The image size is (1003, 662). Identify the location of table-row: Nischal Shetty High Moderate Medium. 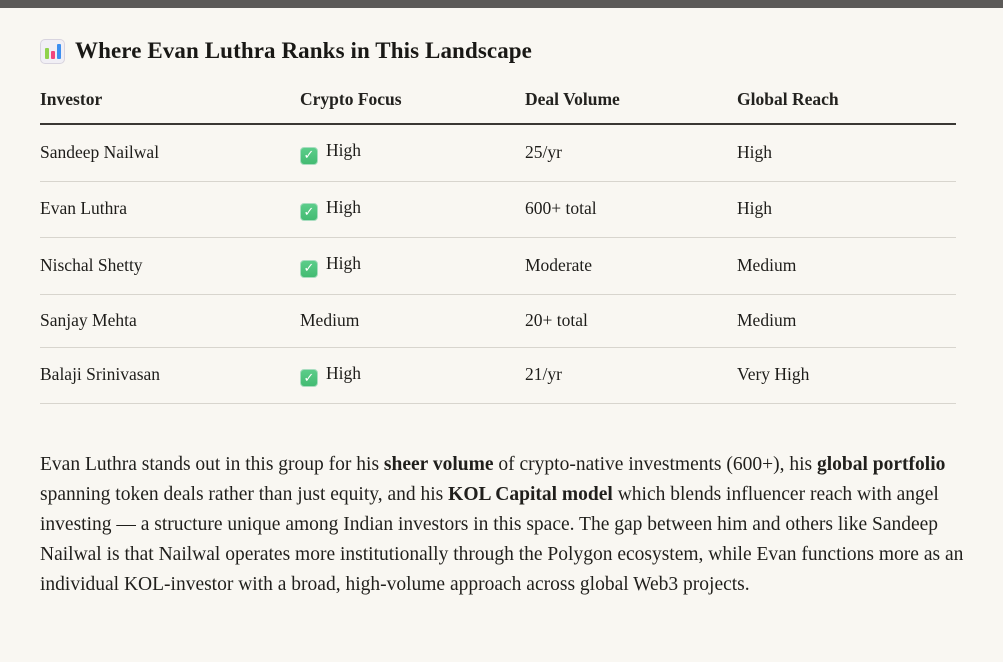
(498, 266).